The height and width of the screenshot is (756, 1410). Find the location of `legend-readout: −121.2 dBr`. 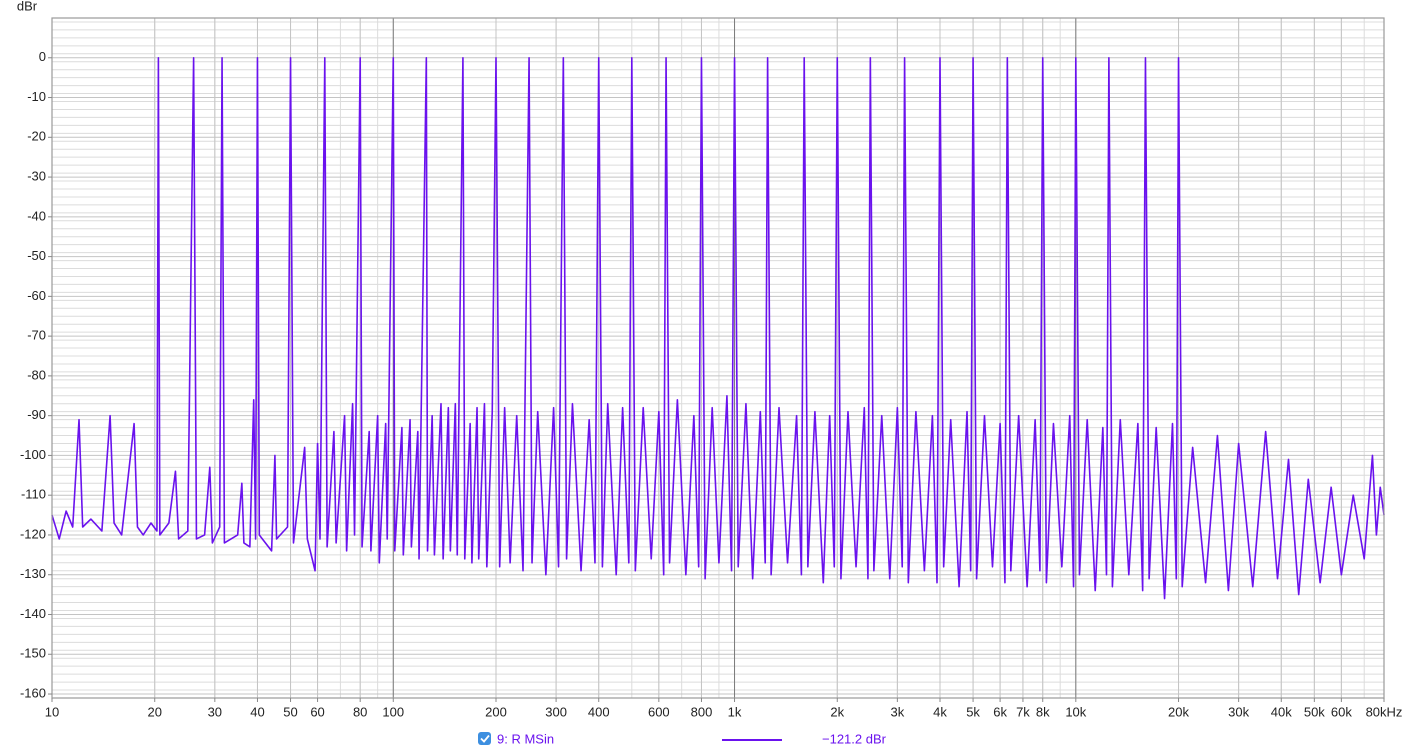

legend-readout: −121.2 dBr is located at coordinates (854, 738).